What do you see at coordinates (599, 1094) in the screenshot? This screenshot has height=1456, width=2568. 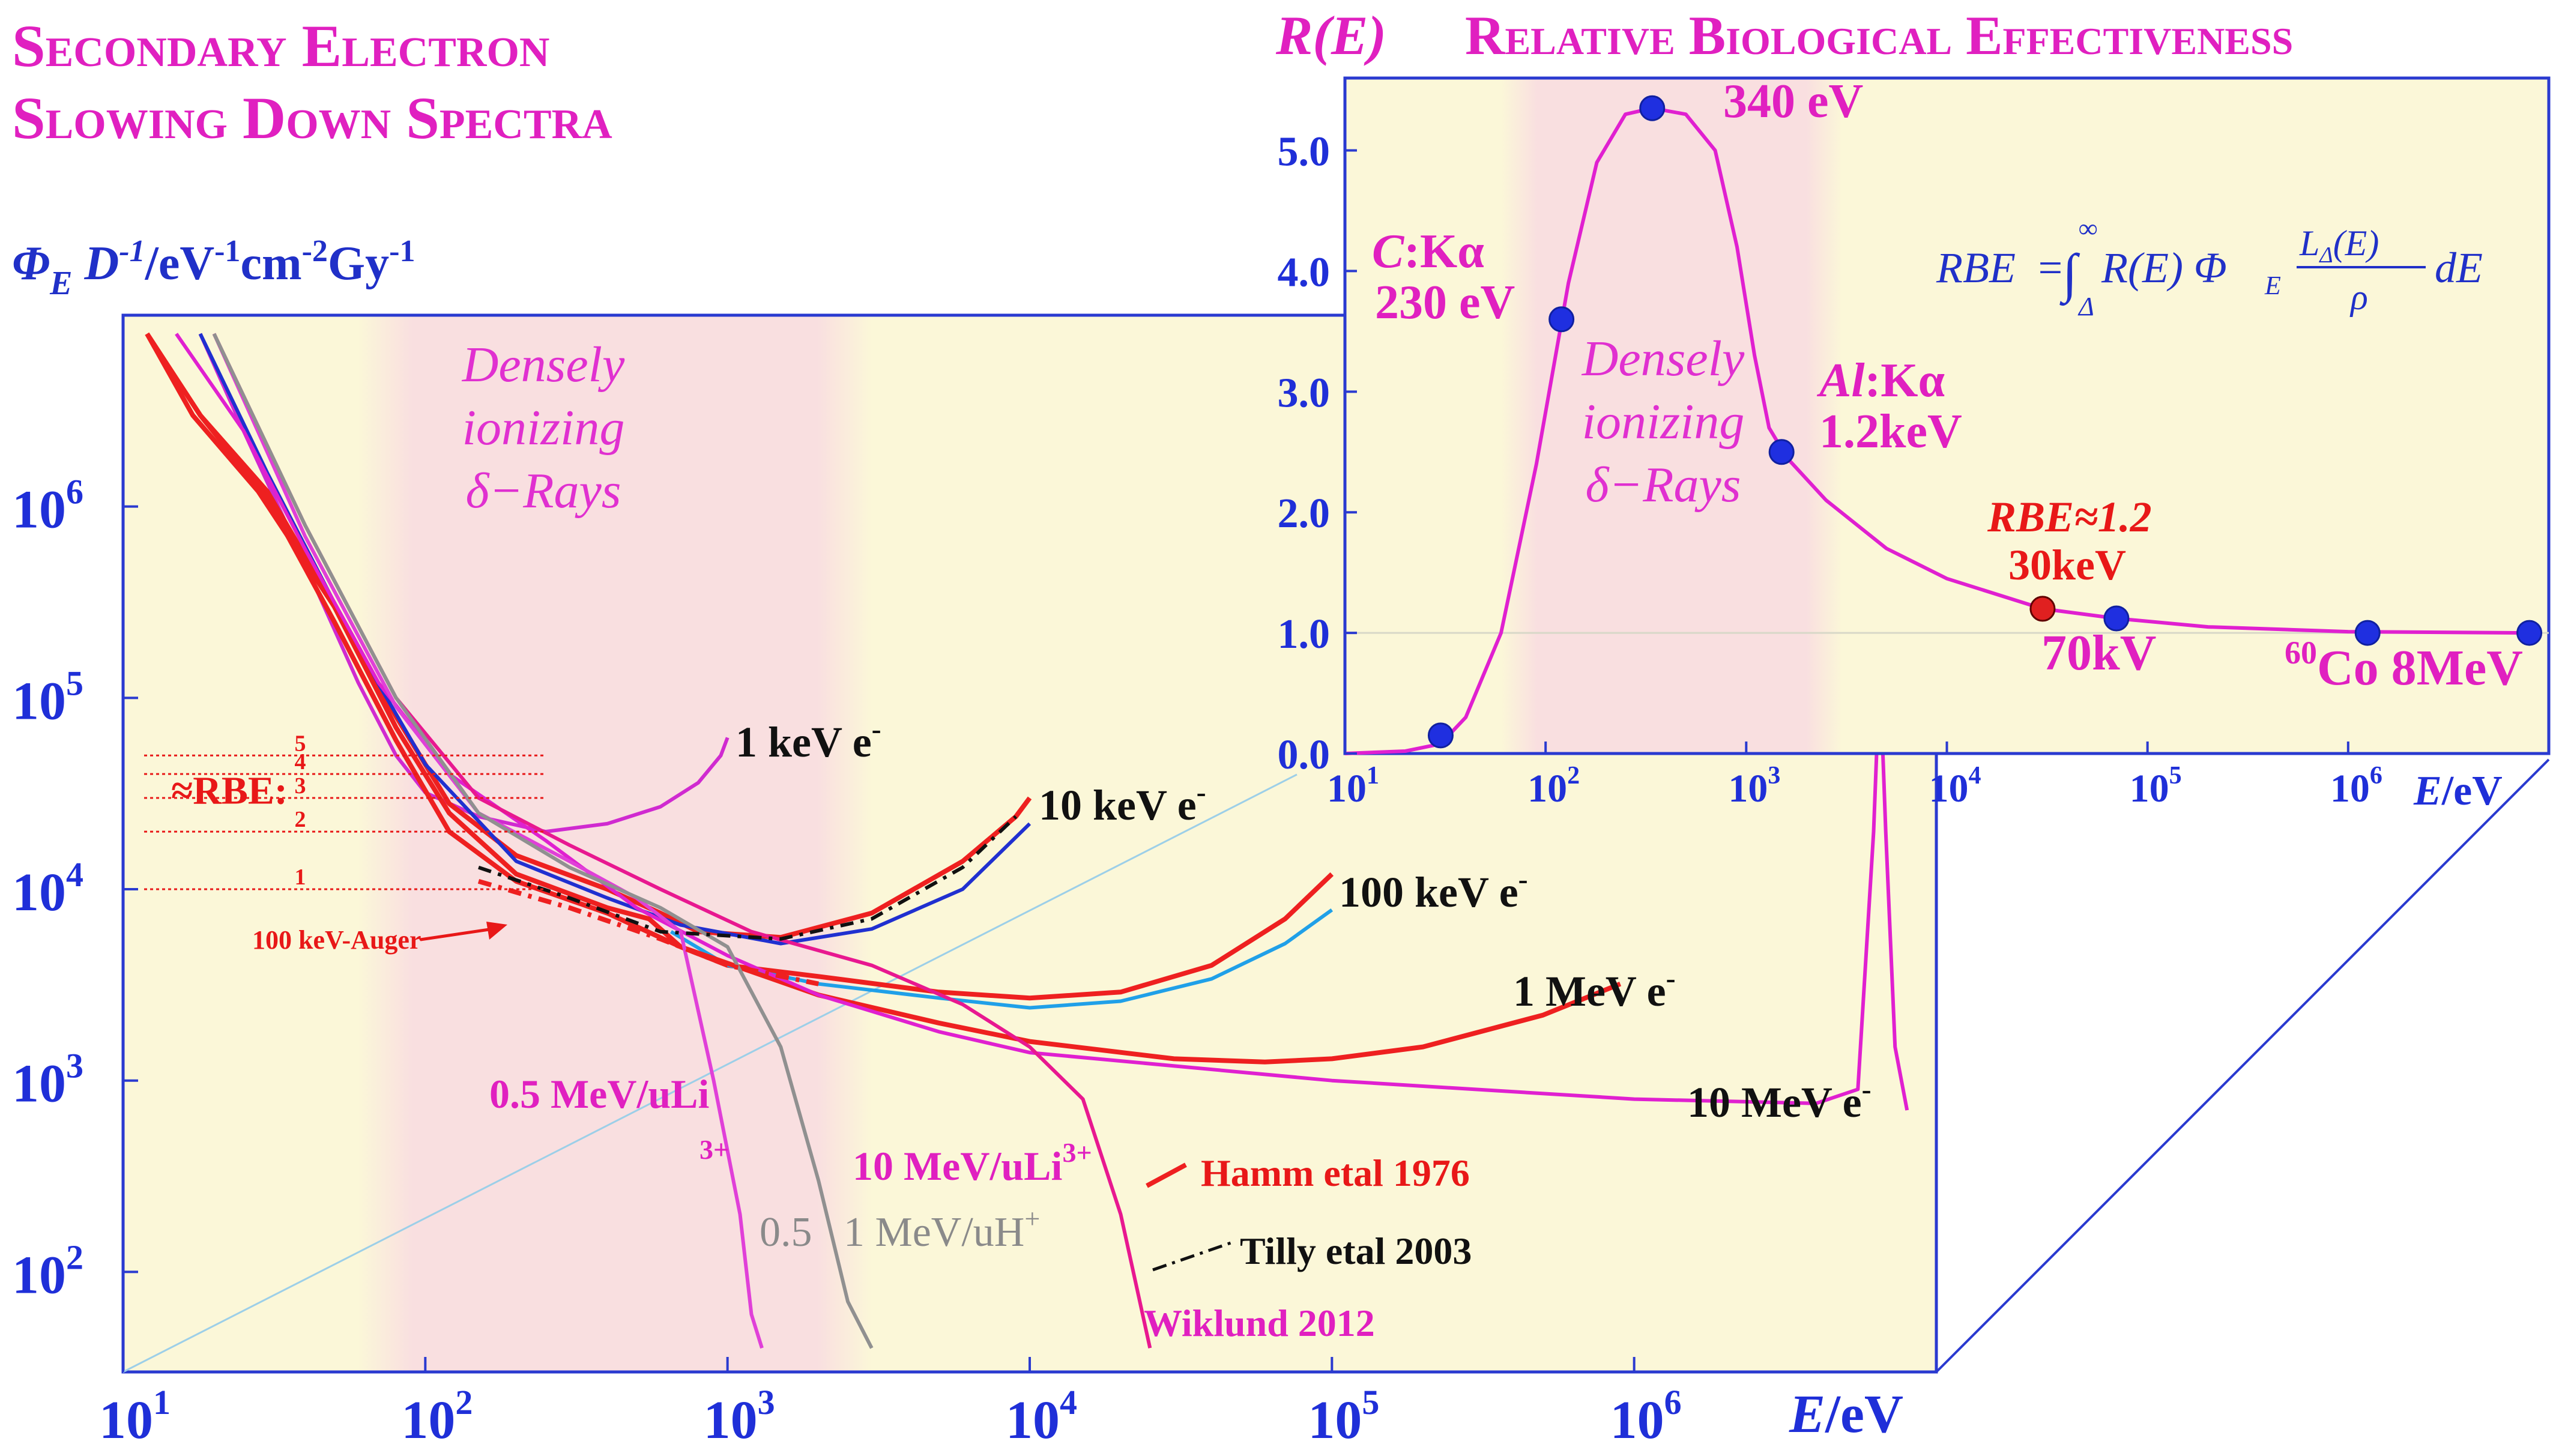 I see `label-li-05: 0.5 MeV/uLi` at bounding box center [599, 1094].